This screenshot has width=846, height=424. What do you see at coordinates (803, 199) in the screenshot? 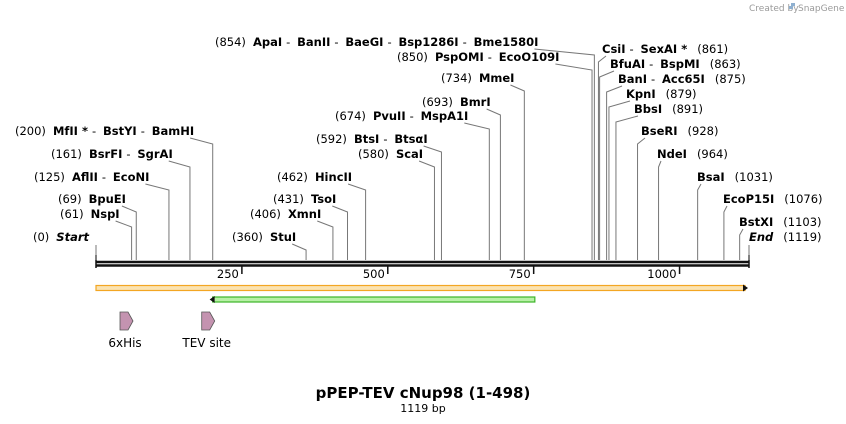
I see `site-position: (1076)` at bounding box center [803, 199].